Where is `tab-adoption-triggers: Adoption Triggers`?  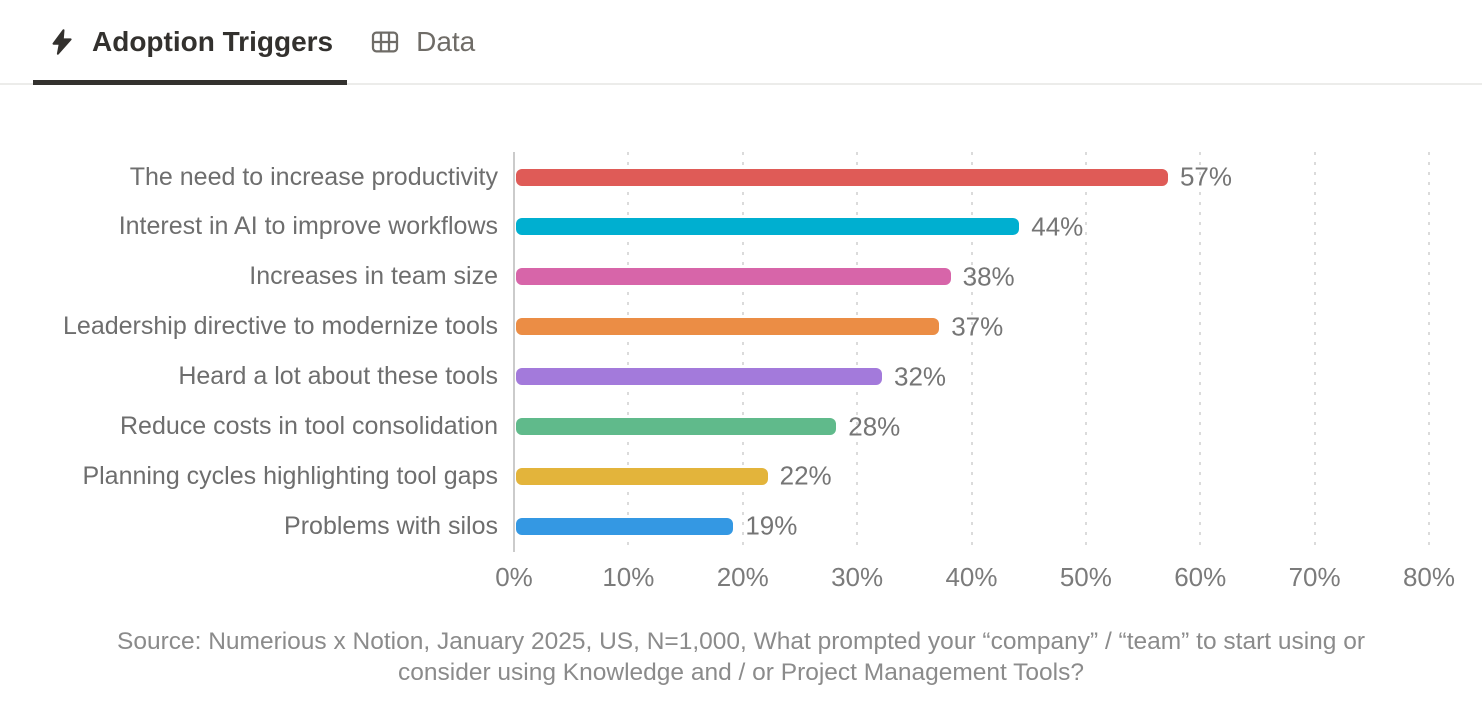
tab-adoption-triggers: Adoption Triggers is located at coordinates (190, 42).